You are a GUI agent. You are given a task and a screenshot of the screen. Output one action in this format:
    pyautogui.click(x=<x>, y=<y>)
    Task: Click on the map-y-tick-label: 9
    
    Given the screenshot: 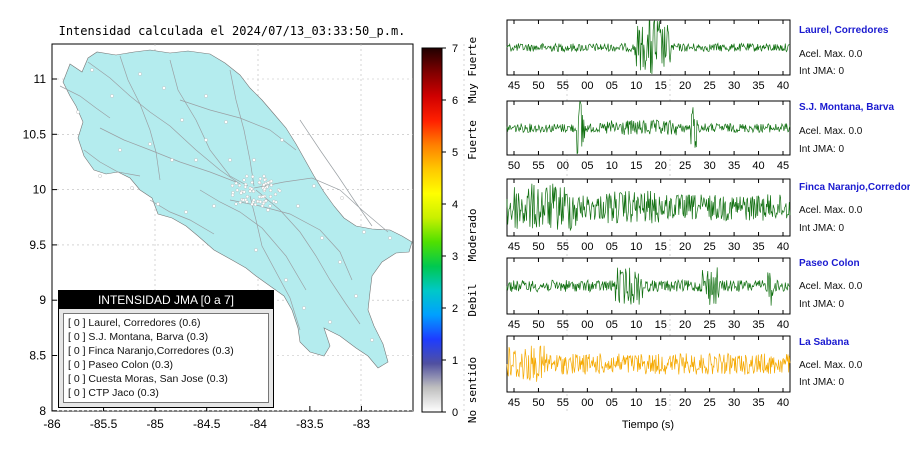 What is the action you would take?
    pyautogui.click(x=42, y=300)
    